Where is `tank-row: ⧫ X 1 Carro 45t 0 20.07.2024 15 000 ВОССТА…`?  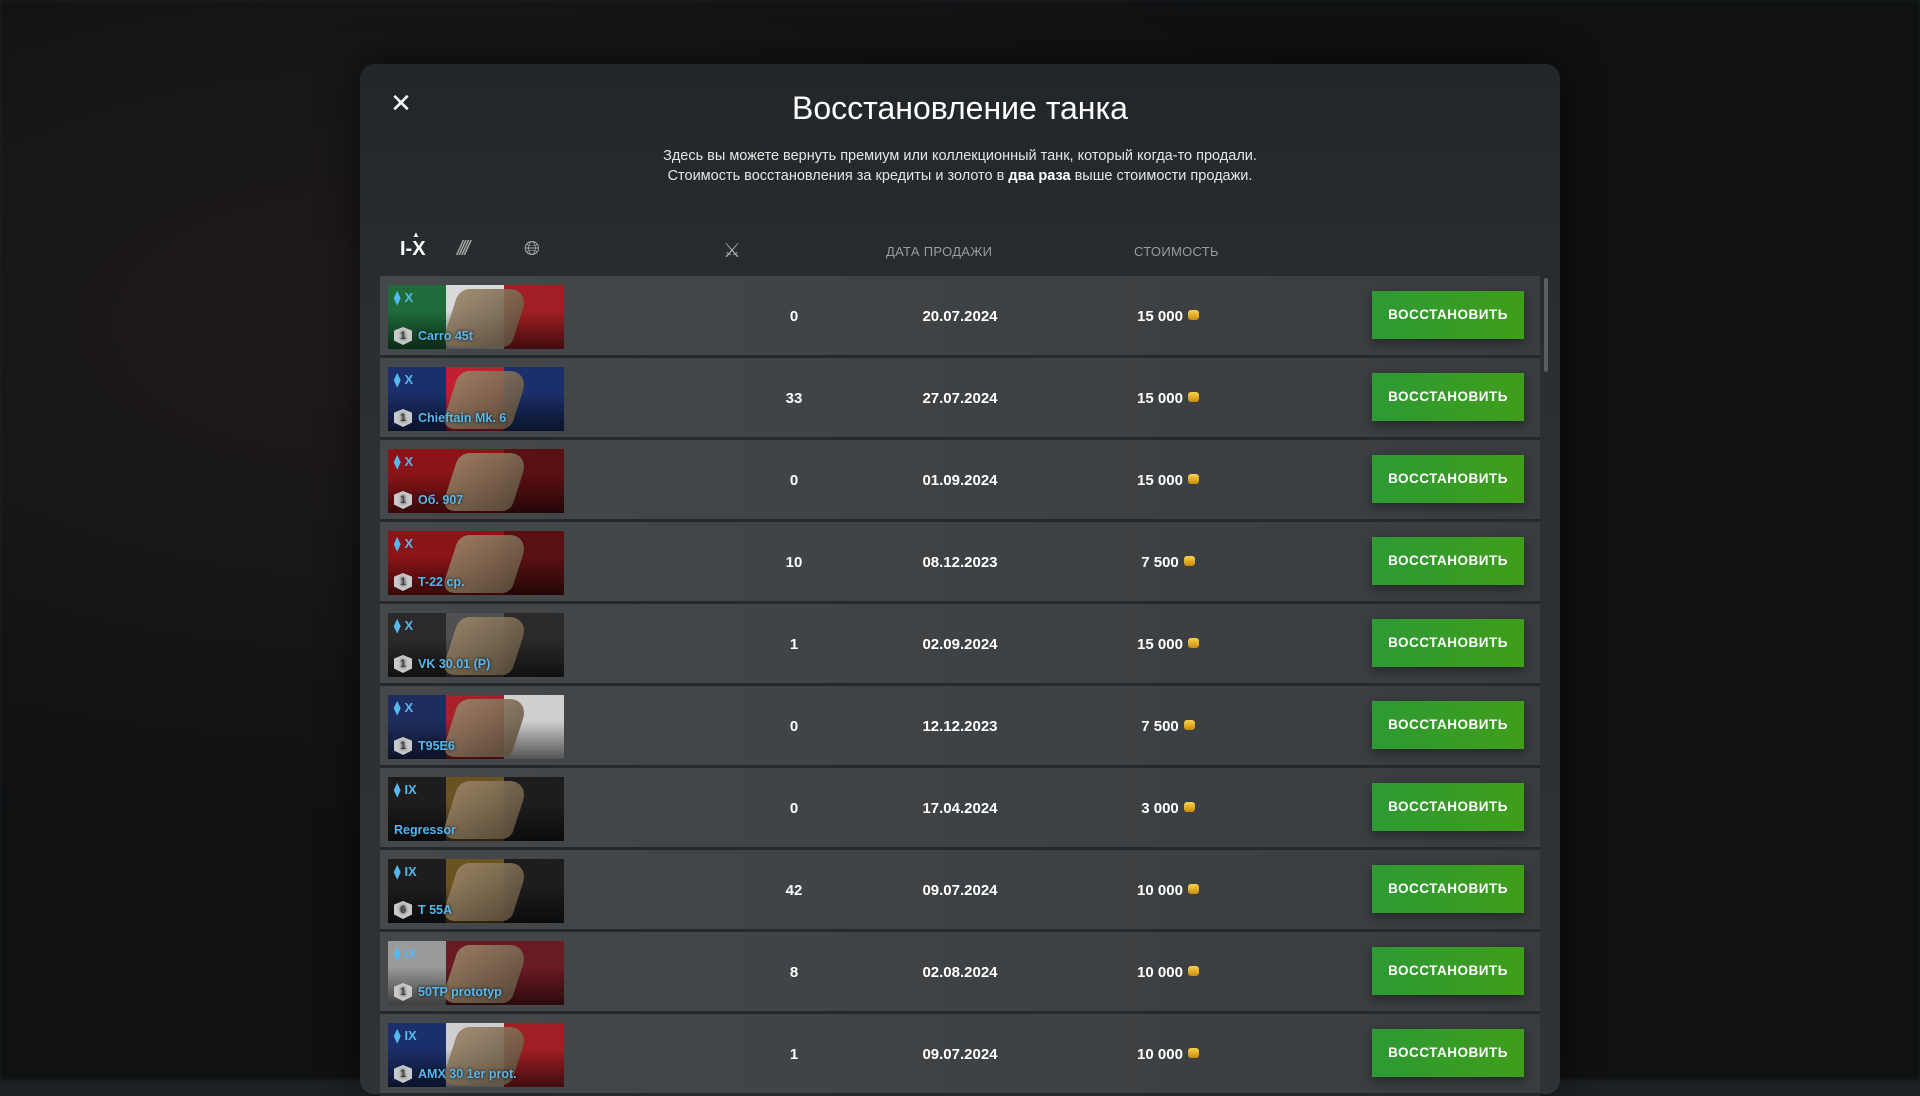 tank-row: ⧫ X 1 Carro 45t 0 20.07.2024 15 000 ВОССТА… is located at coordinates (960, 317).